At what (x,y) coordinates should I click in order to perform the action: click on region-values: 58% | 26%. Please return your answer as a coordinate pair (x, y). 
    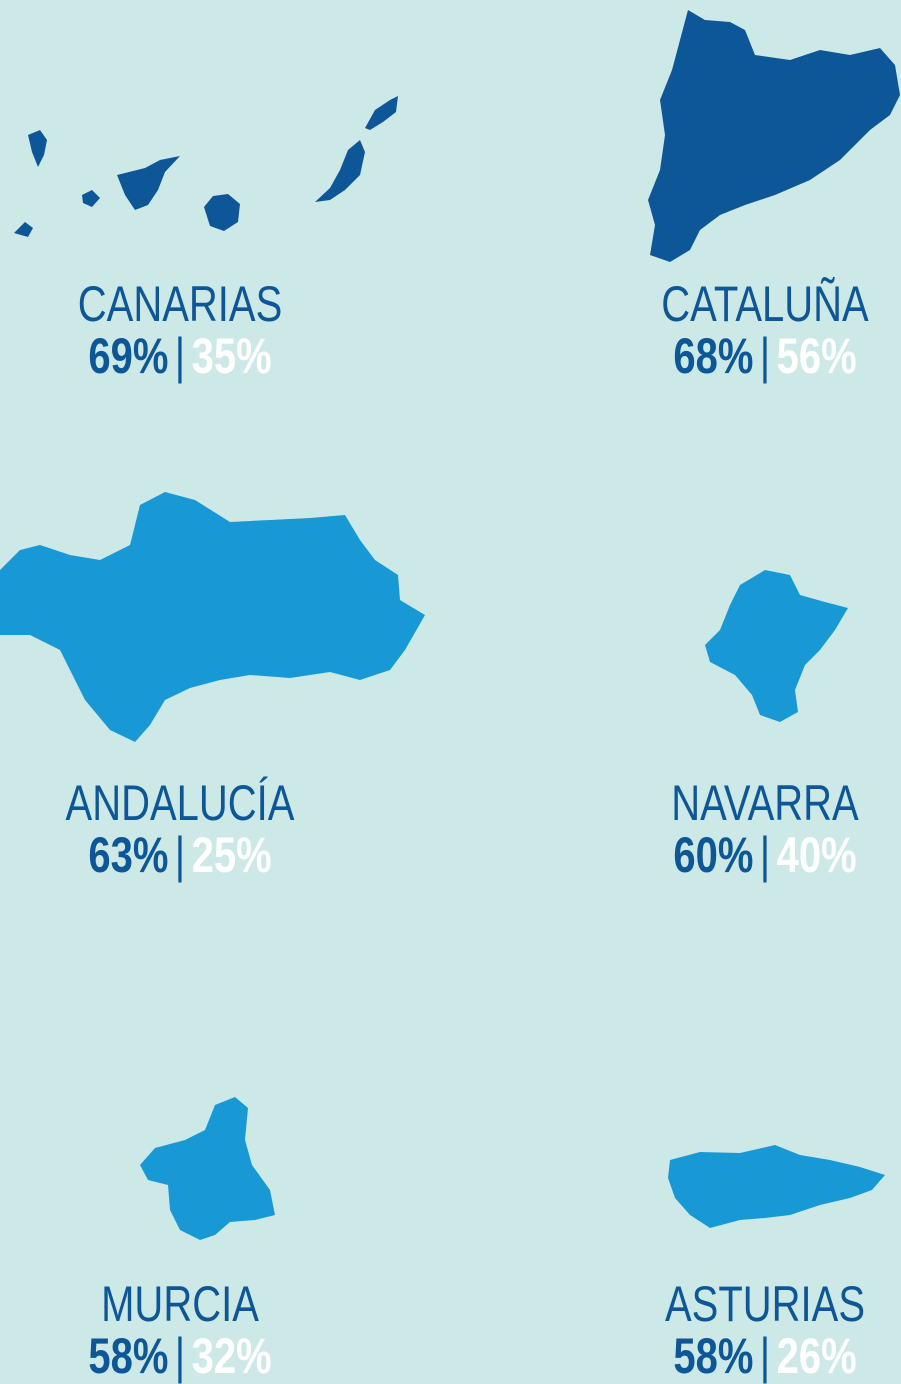
    Looking at the image, I should click on (753, 1356).